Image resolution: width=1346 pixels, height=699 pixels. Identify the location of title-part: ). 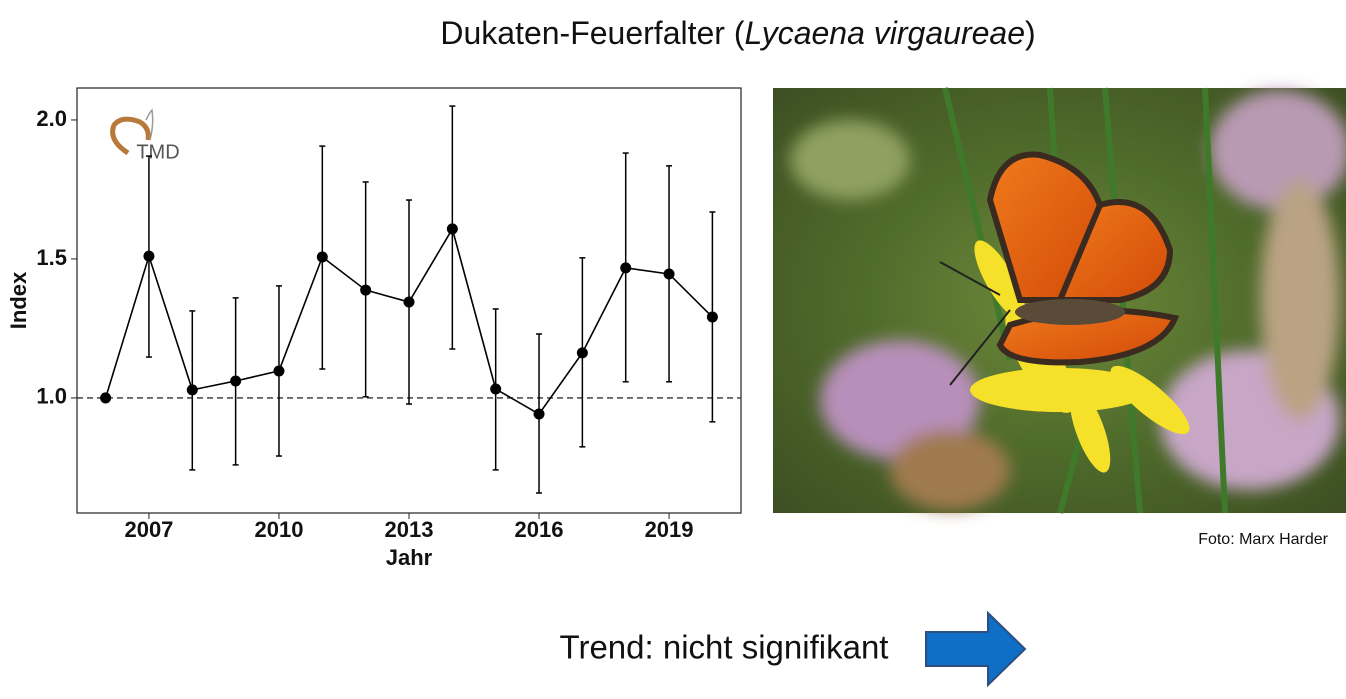
(1030, 33).